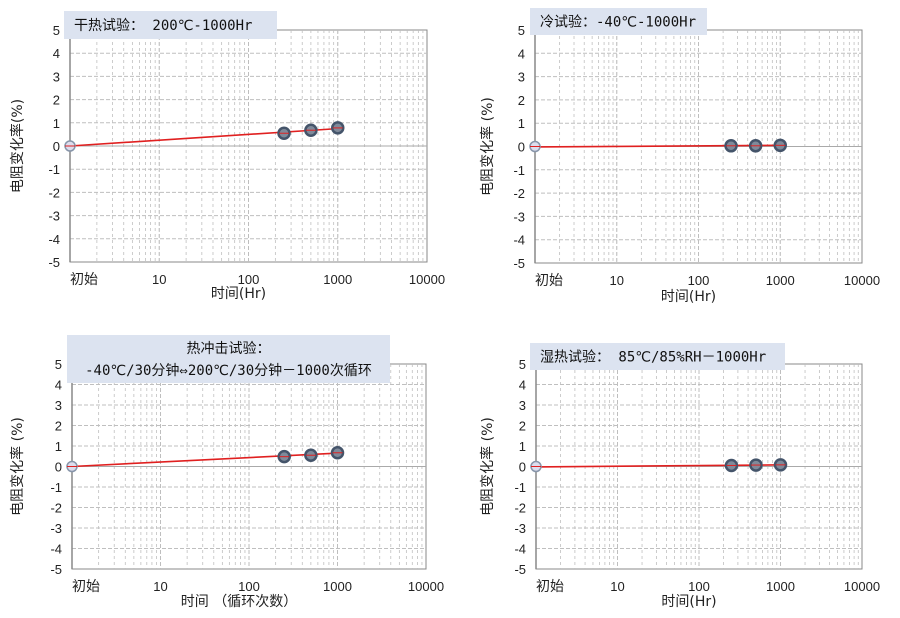 The height and width of the screenshot is (618, 900). What do you see at coordinates (163, 26) in the screenshot?
I see `chart-title: 干热试验： 200℃-1000Hr` at bounding box center [163, 26].